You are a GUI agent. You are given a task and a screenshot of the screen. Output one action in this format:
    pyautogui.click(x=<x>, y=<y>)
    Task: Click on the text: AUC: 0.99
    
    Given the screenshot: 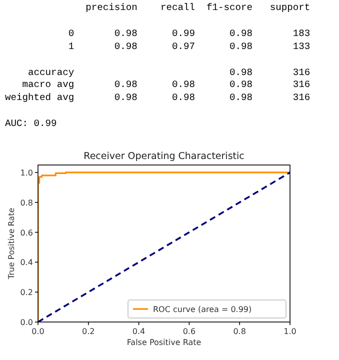 What is the action you would take?
    pyautogui.click(x=31, y=123)
    